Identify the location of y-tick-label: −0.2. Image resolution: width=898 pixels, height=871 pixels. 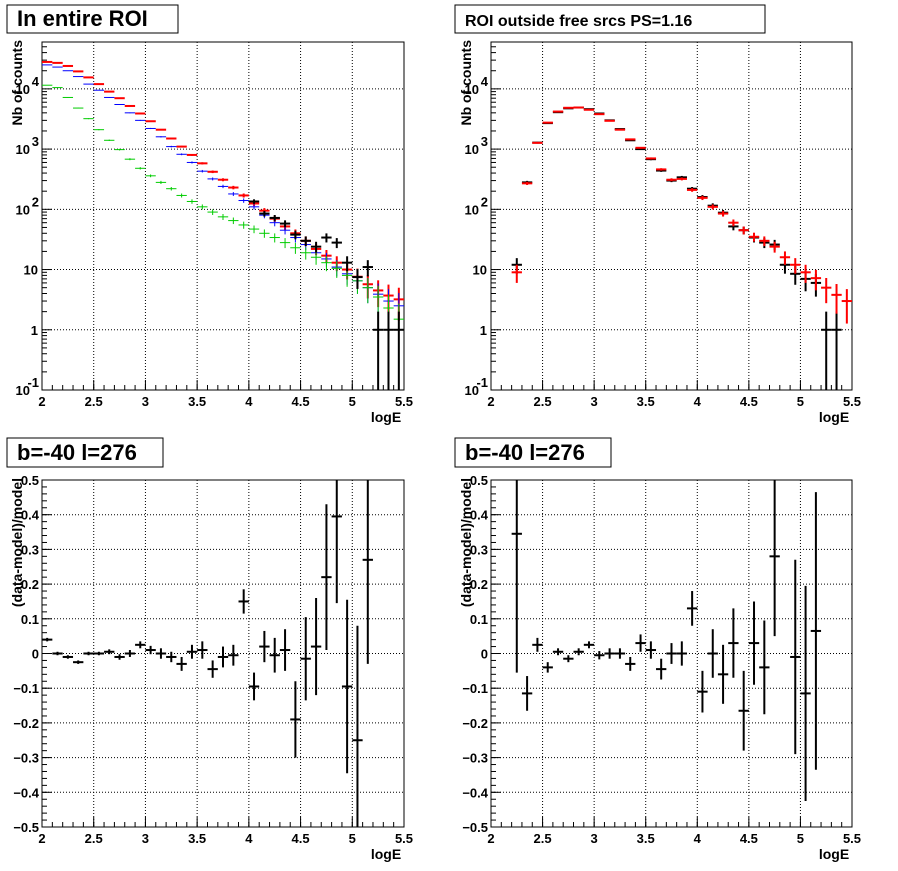
(475, 723).